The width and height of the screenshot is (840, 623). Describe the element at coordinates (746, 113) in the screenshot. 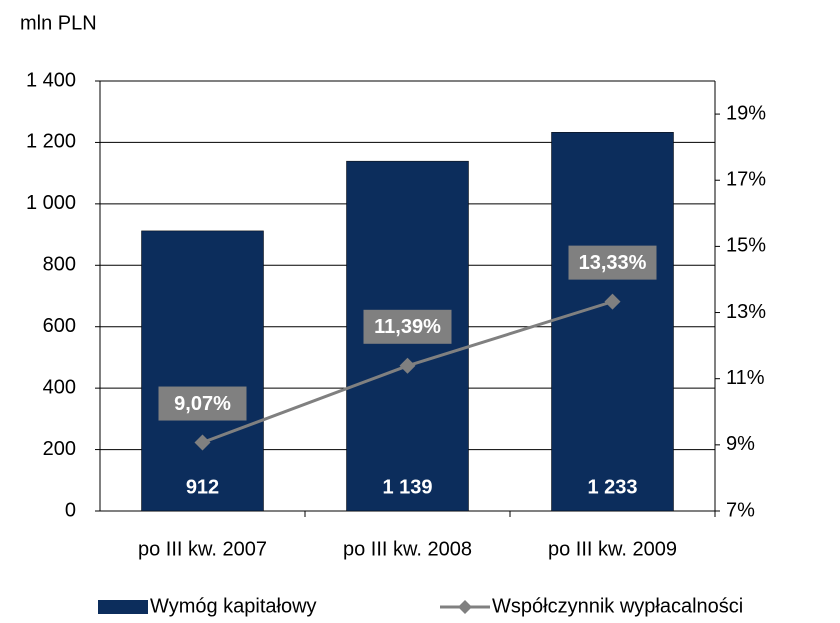

I see `y2-tick-label: 19%` at that location.